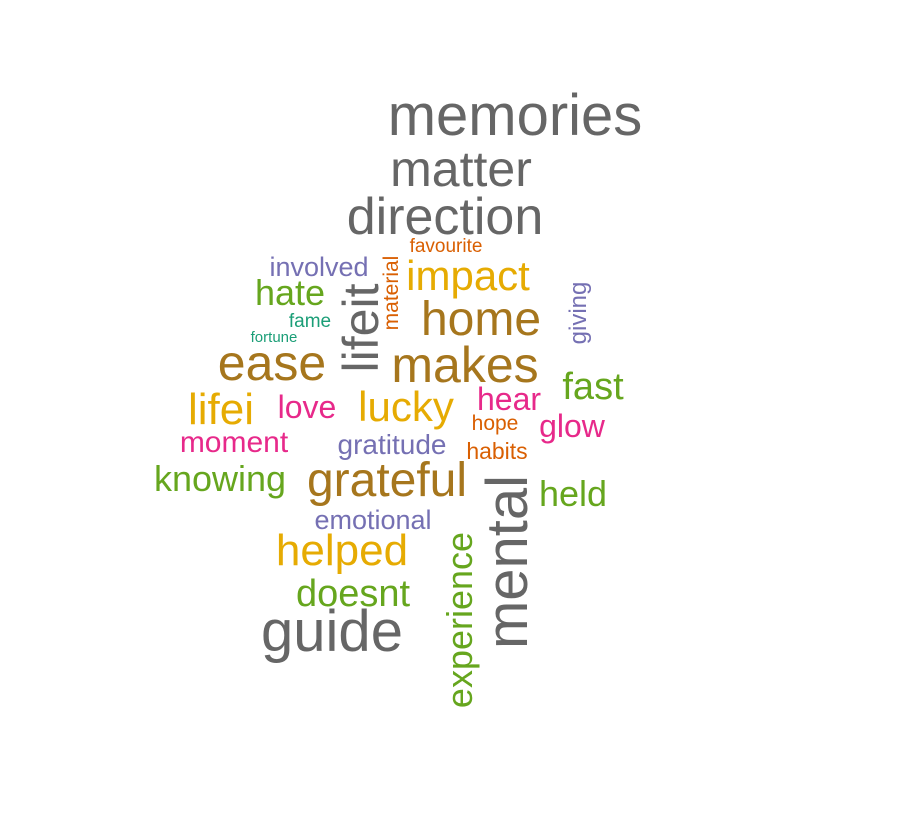 The width and height of the screenshot is (900, 840). Describe the element at coordinates (307, 407) in the screenshot. I see `word-love: love` at that location.